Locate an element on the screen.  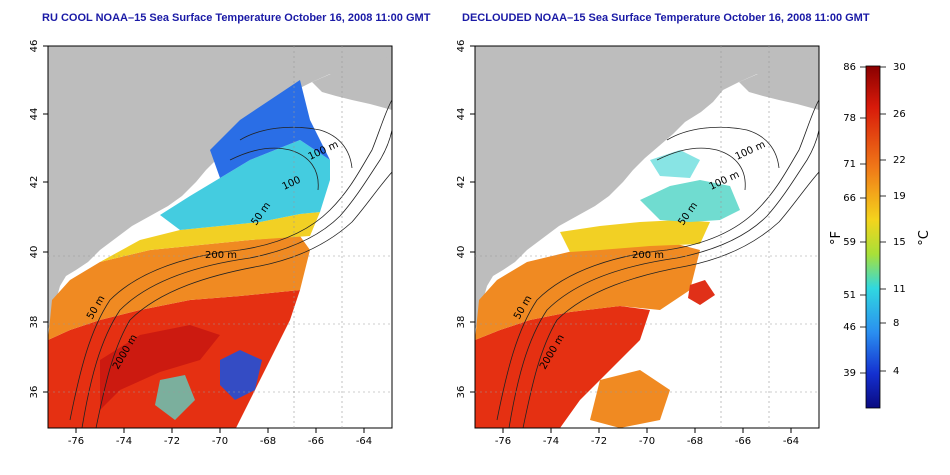
panel-1-y-axis: 46 44 42 40 38 36 is located at coordinates (34, 219).